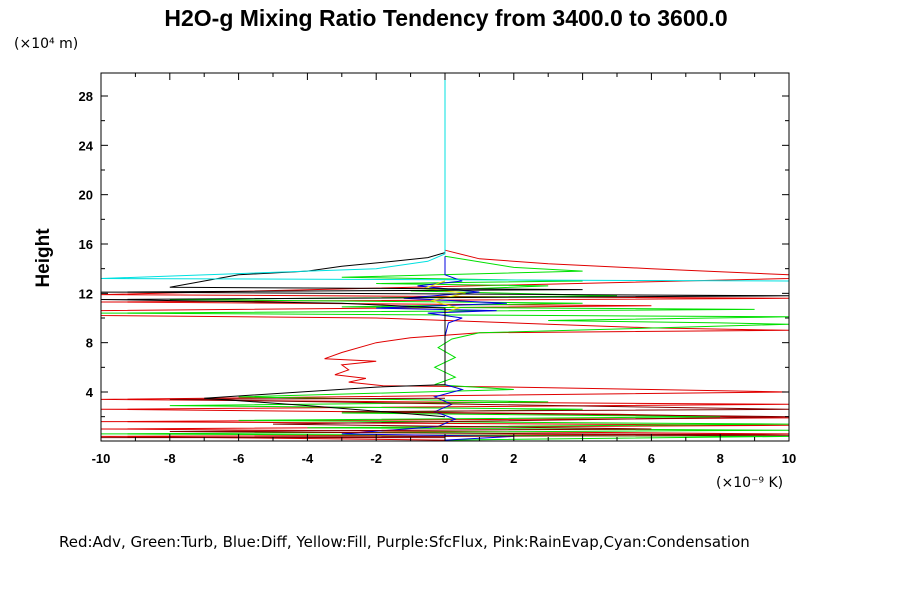 The image size is (900, 600). I want to click on y-tick-label: 16, so click(86, 244).